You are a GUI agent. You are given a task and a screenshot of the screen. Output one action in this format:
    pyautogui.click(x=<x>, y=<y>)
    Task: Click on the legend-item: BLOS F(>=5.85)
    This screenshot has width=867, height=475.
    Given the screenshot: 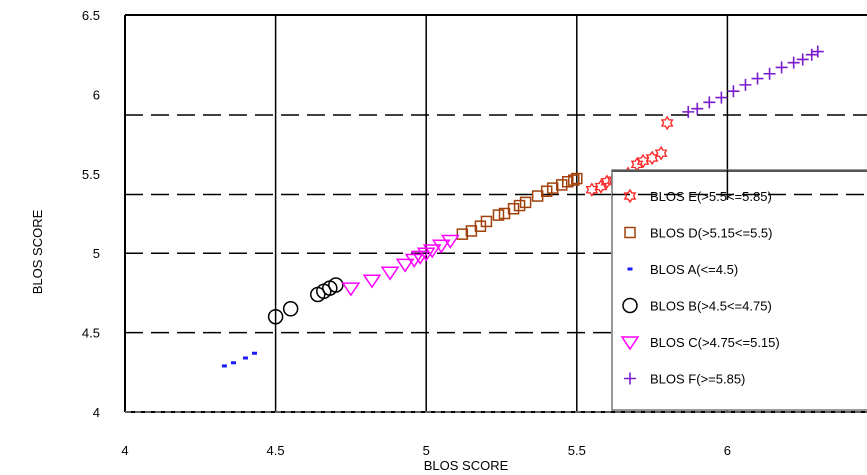 What is the action you would take?
    pyautogui.click(x=684, y=379)
    